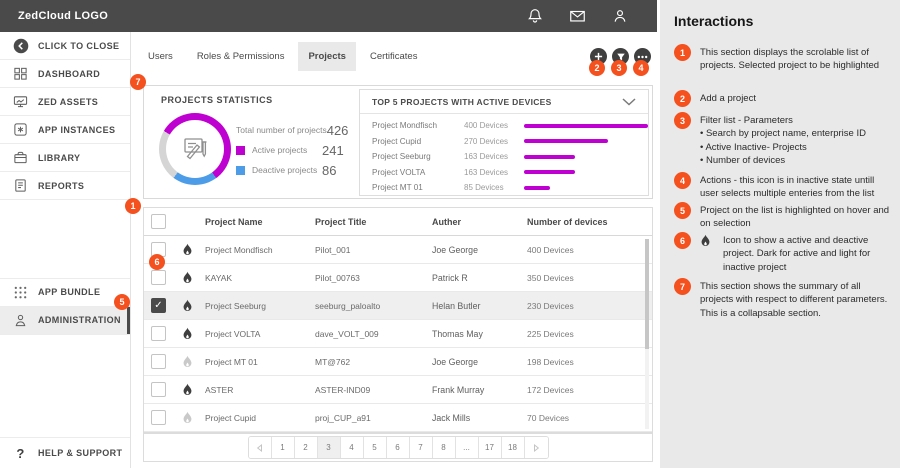 This screenshot has height=468, width=900. Describe the element at coordinates (329, 447) in the screenshot. I see `page-button-3: 3` at that location.